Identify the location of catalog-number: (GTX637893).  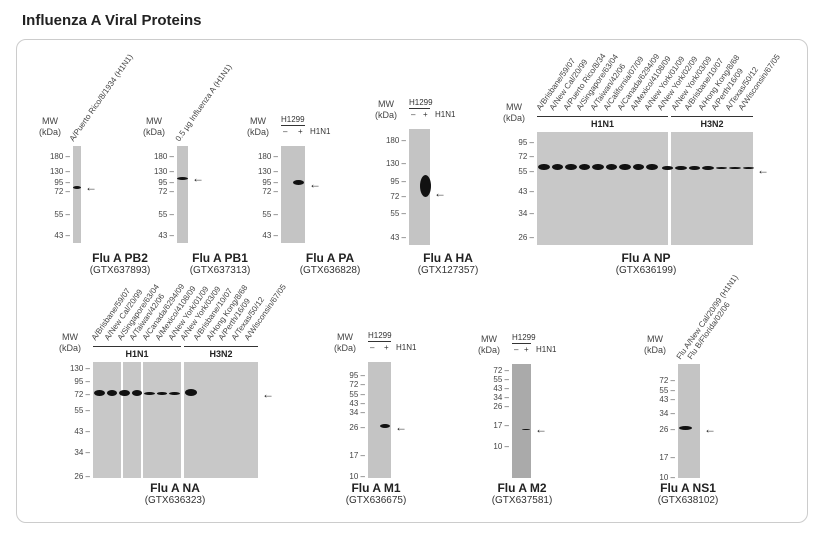
(120, 270).